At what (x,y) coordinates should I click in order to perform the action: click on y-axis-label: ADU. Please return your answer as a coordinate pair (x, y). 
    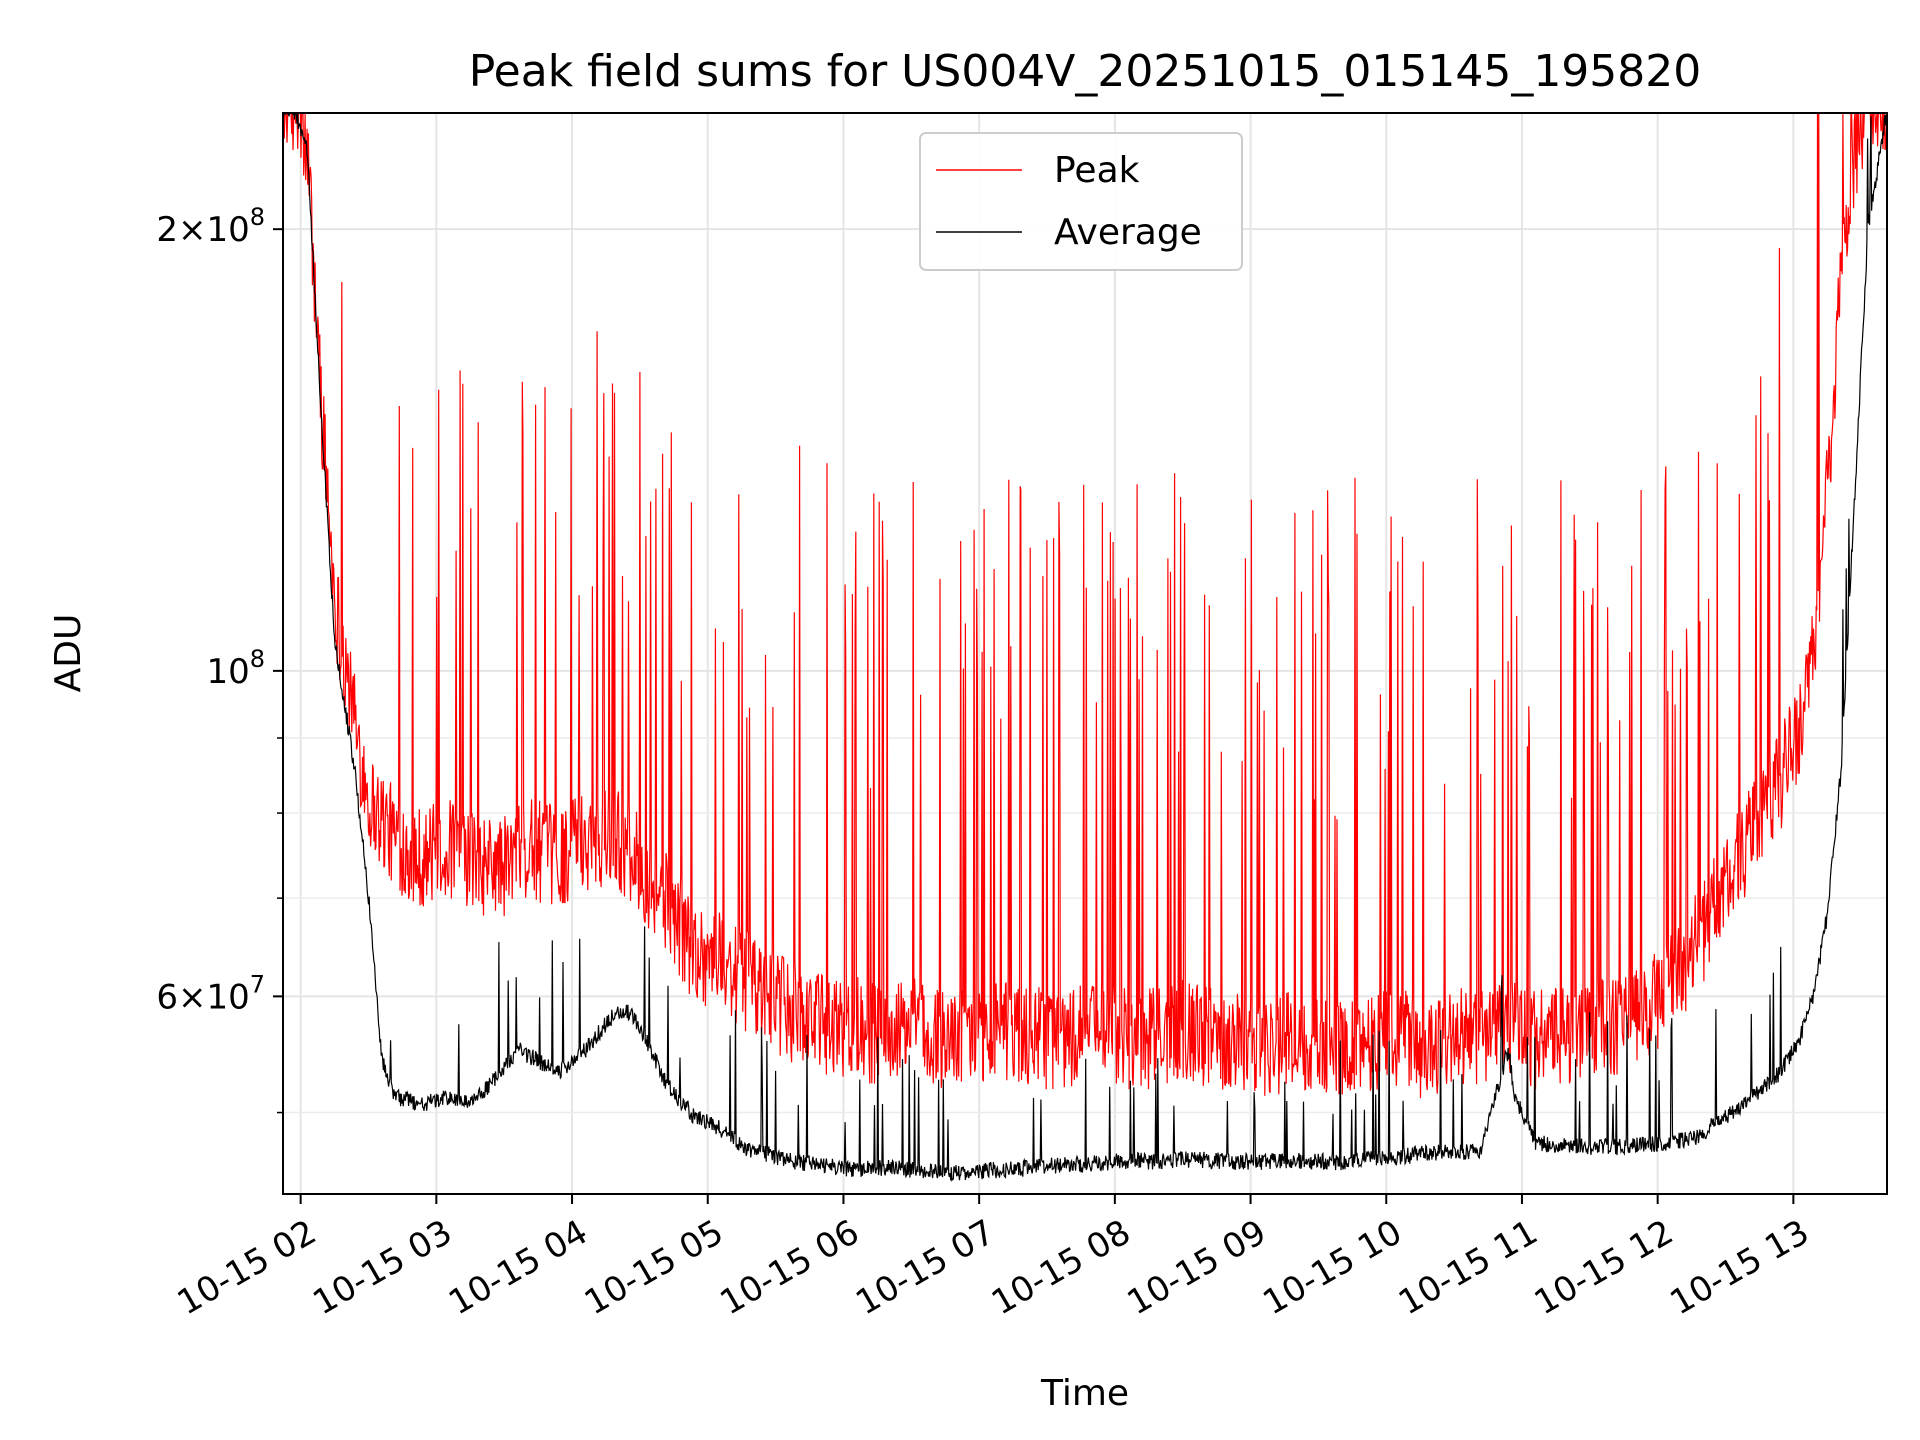
    Looking at the image, I should click on (68, 653).